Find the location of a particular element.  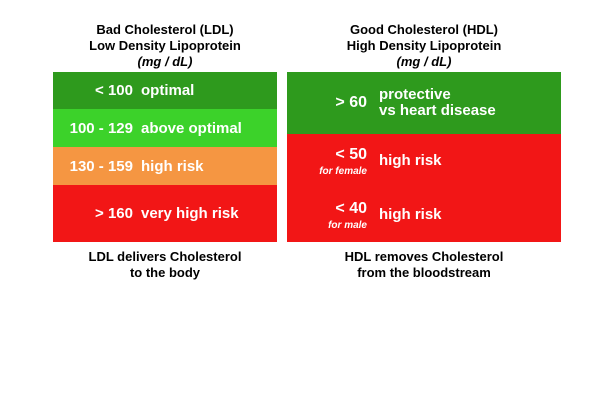

ldl-row-high-risk: 130 - 159 high risk is located at coordinates (165, 166).